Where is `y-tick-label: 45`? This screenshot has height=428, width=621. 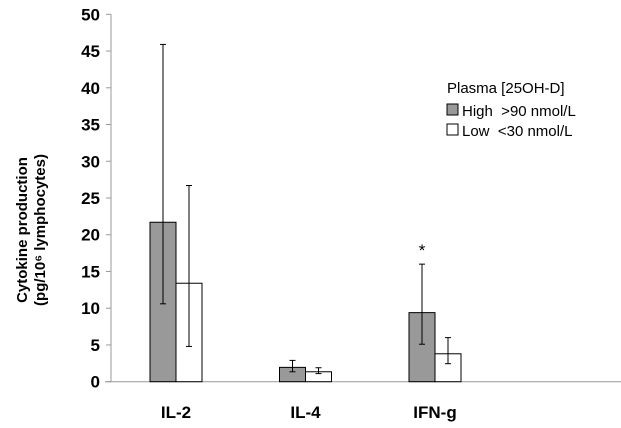 y-tick-label: 45 is located at coordinates (90, 51).